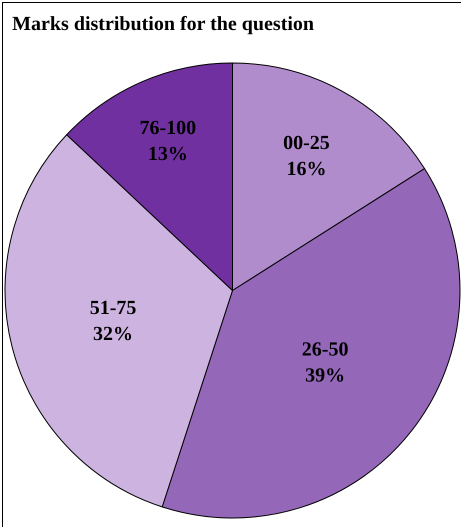 The image size is (465, 531). I want to click on data-label: 16%, so click(306, 169).